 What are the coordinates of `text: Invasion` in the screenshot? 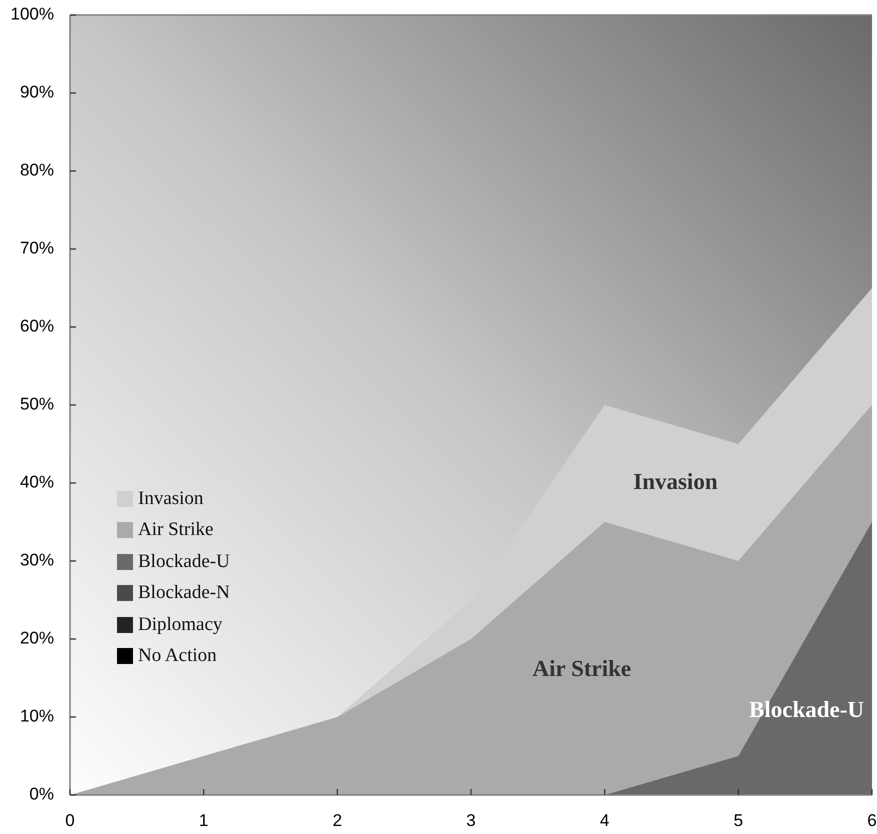 It's located at (675, 481).